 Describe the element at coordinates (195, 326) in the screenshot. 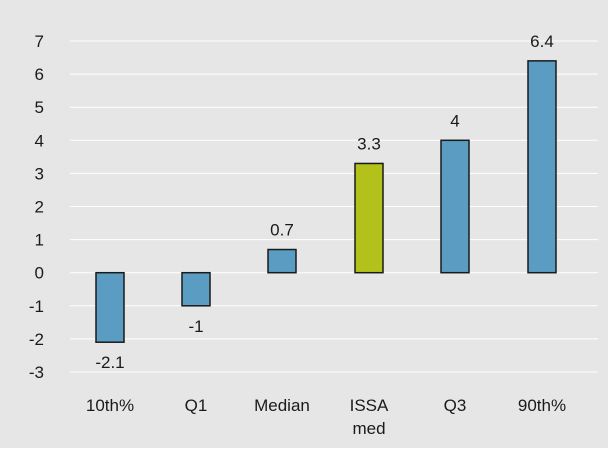

I see `data-label: -1` at that location.